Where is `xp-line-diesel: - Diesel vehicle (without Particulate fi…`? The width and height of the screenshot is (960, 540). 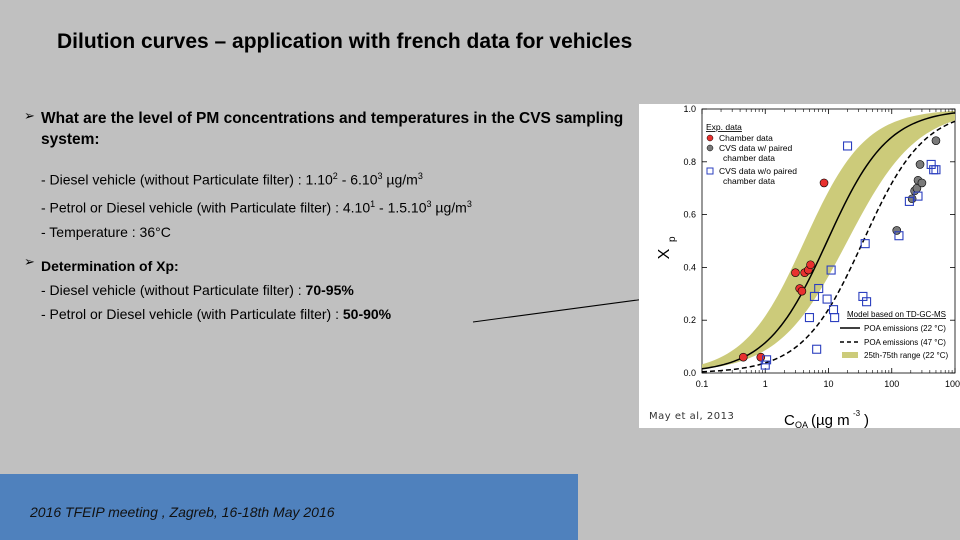
xp-line-diesel: - Diesel vehicle (without Particulate fi… is located at coordinates (197, 289).